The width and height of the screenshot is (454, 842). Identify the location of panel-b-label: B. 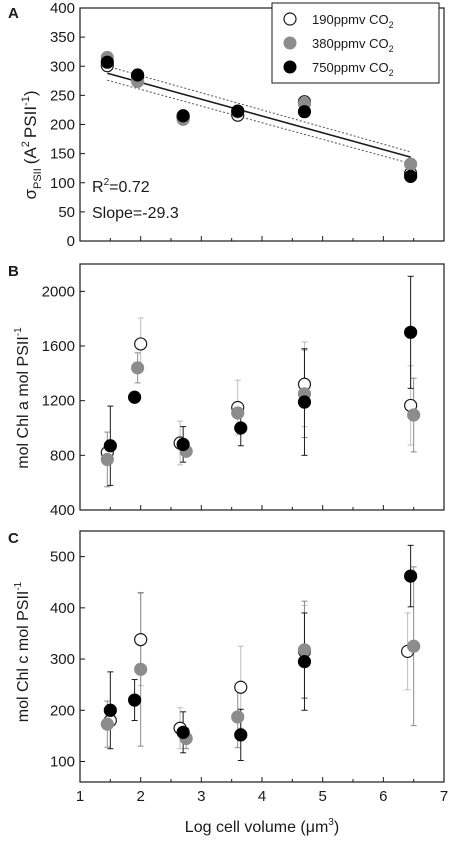
(13, 271).